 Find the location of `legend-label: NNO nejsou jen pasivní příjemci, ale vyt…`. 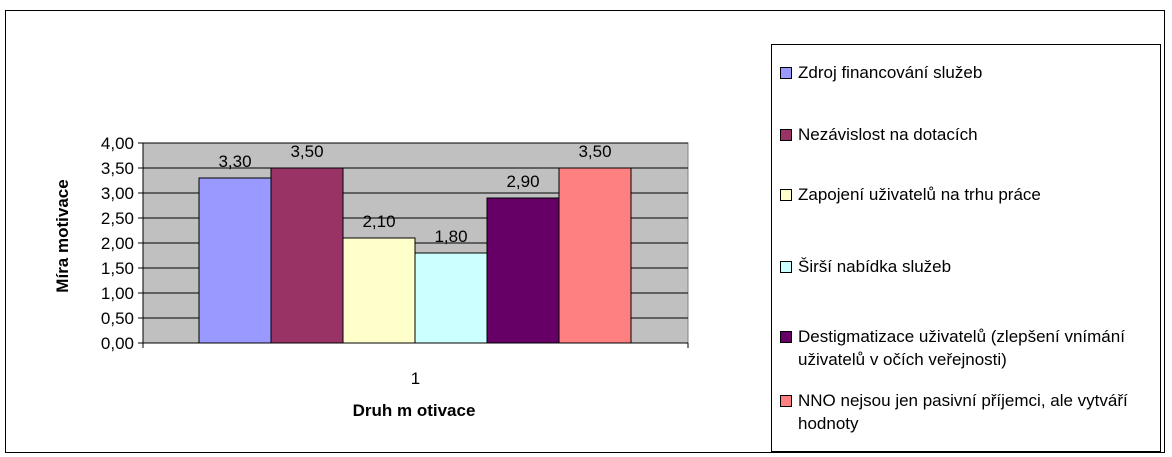

legend-label: NNO nejsou jen pasivní příjemci, ale vyt… is located at coordinates (963, 412).